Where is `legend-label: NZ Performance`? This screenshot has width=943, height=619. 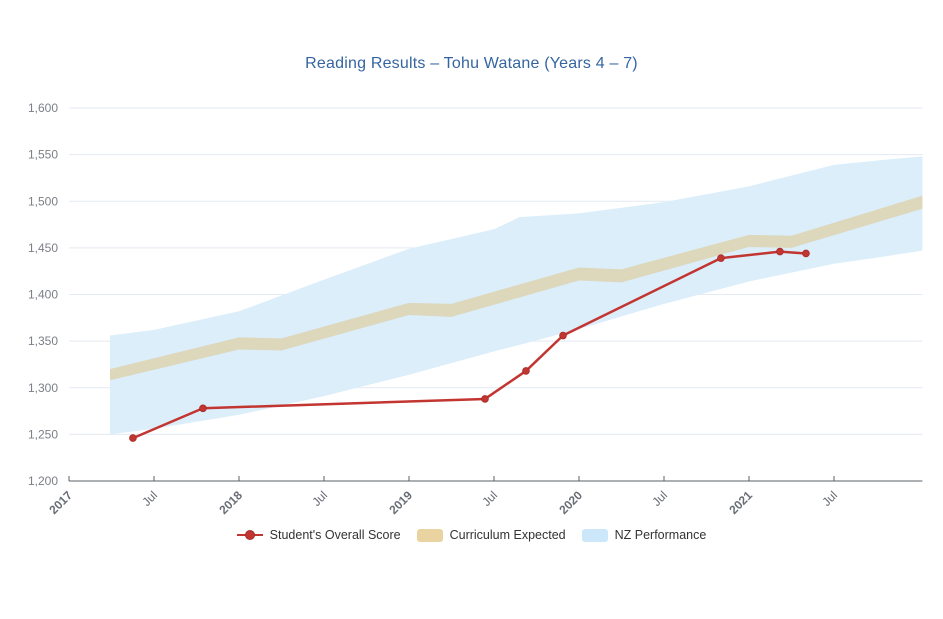
legend-label: NZ Performance is located at coordinates (660, 535).